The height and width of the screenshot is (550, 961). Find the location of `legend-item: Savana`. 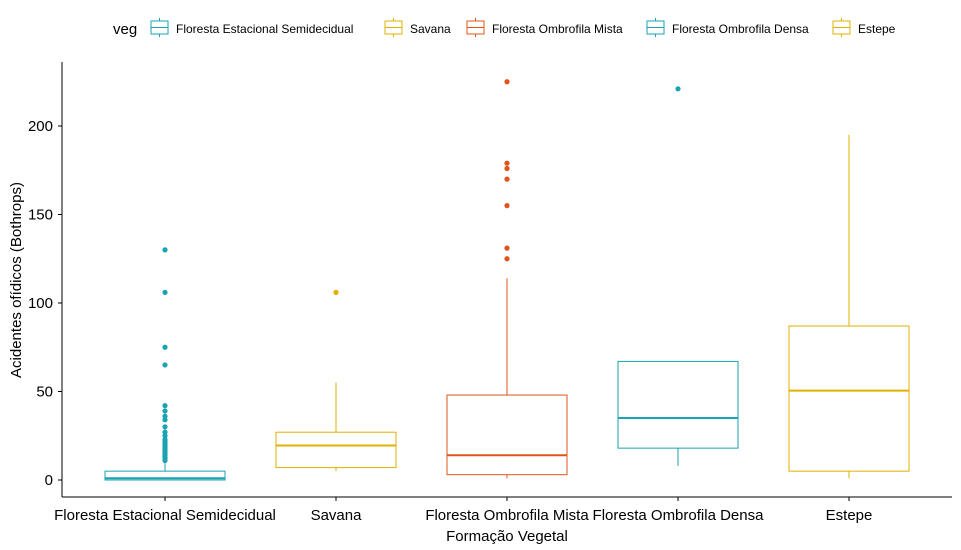

legend-item: Savana is located at coordinates (417, 27).